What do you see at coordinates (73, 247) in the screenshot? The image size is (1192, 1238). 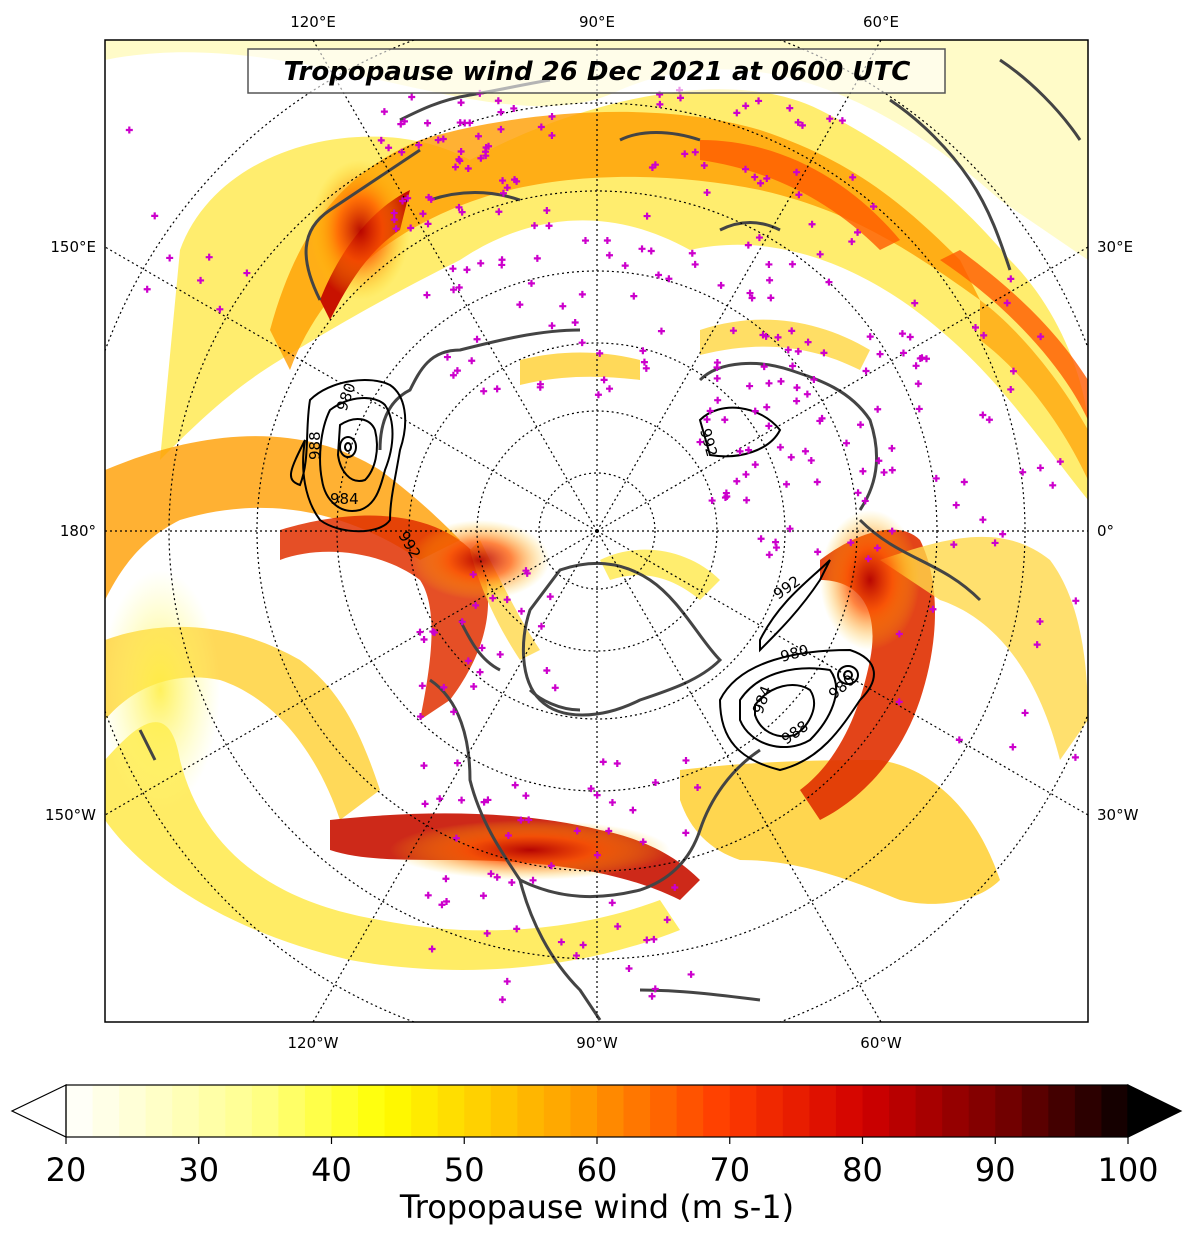 I see `lon-label-left: 150°E` at bounding box center [73, 247].